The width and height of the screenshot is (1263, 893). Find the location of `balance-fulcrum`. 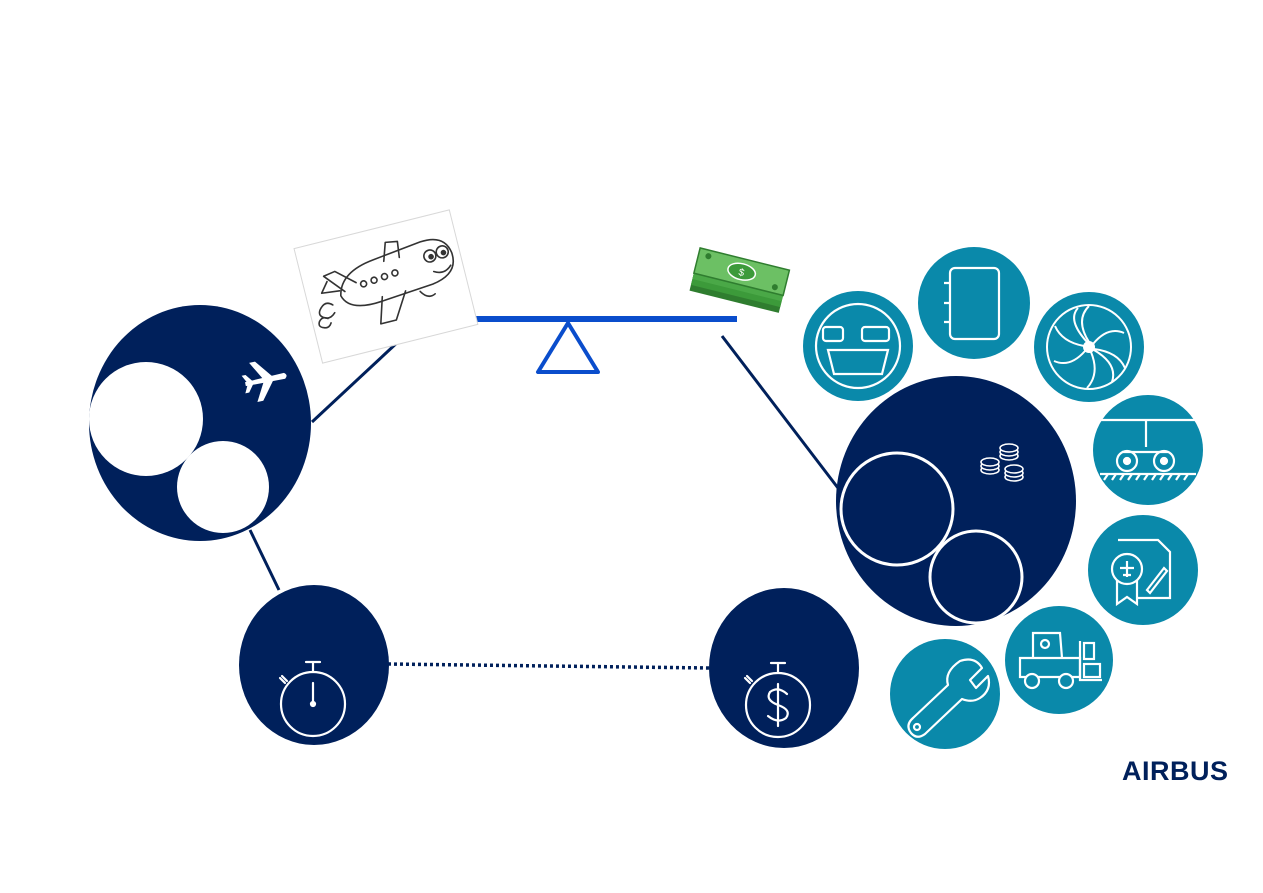

balance-fulcrum is located at coordinates (568, 347).